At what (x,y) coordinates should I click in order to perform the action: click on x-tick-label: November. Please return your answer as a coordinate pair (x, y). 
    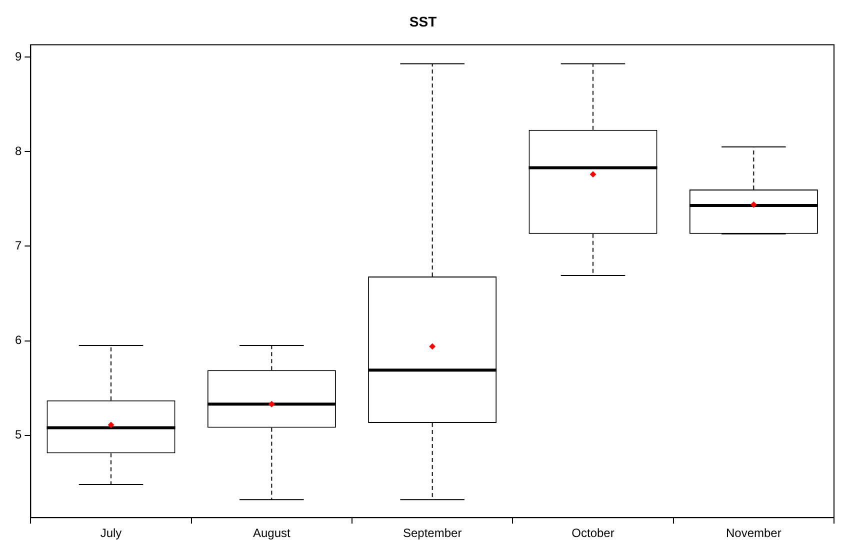
    Looking at the image, I should click on (754, 533).